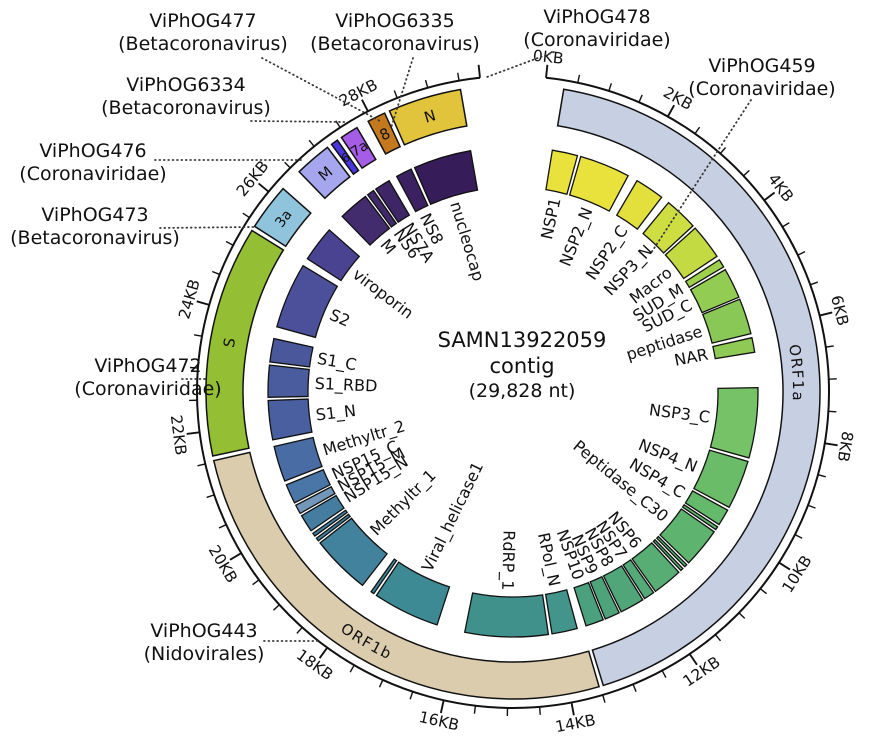  Describe the element at coordinates (761, 89) in the screenshot. I see `callout-ViPhOG459-taxon: (Coronaviridae)` at that location.